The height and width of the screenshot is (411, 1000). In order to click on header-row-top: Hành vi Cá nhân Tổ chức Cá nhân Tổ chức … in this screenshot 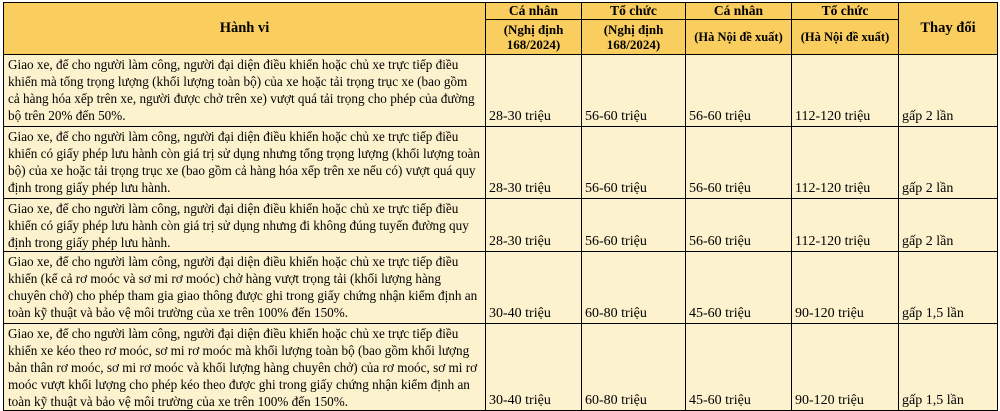, I will do `click(500, 28)`.